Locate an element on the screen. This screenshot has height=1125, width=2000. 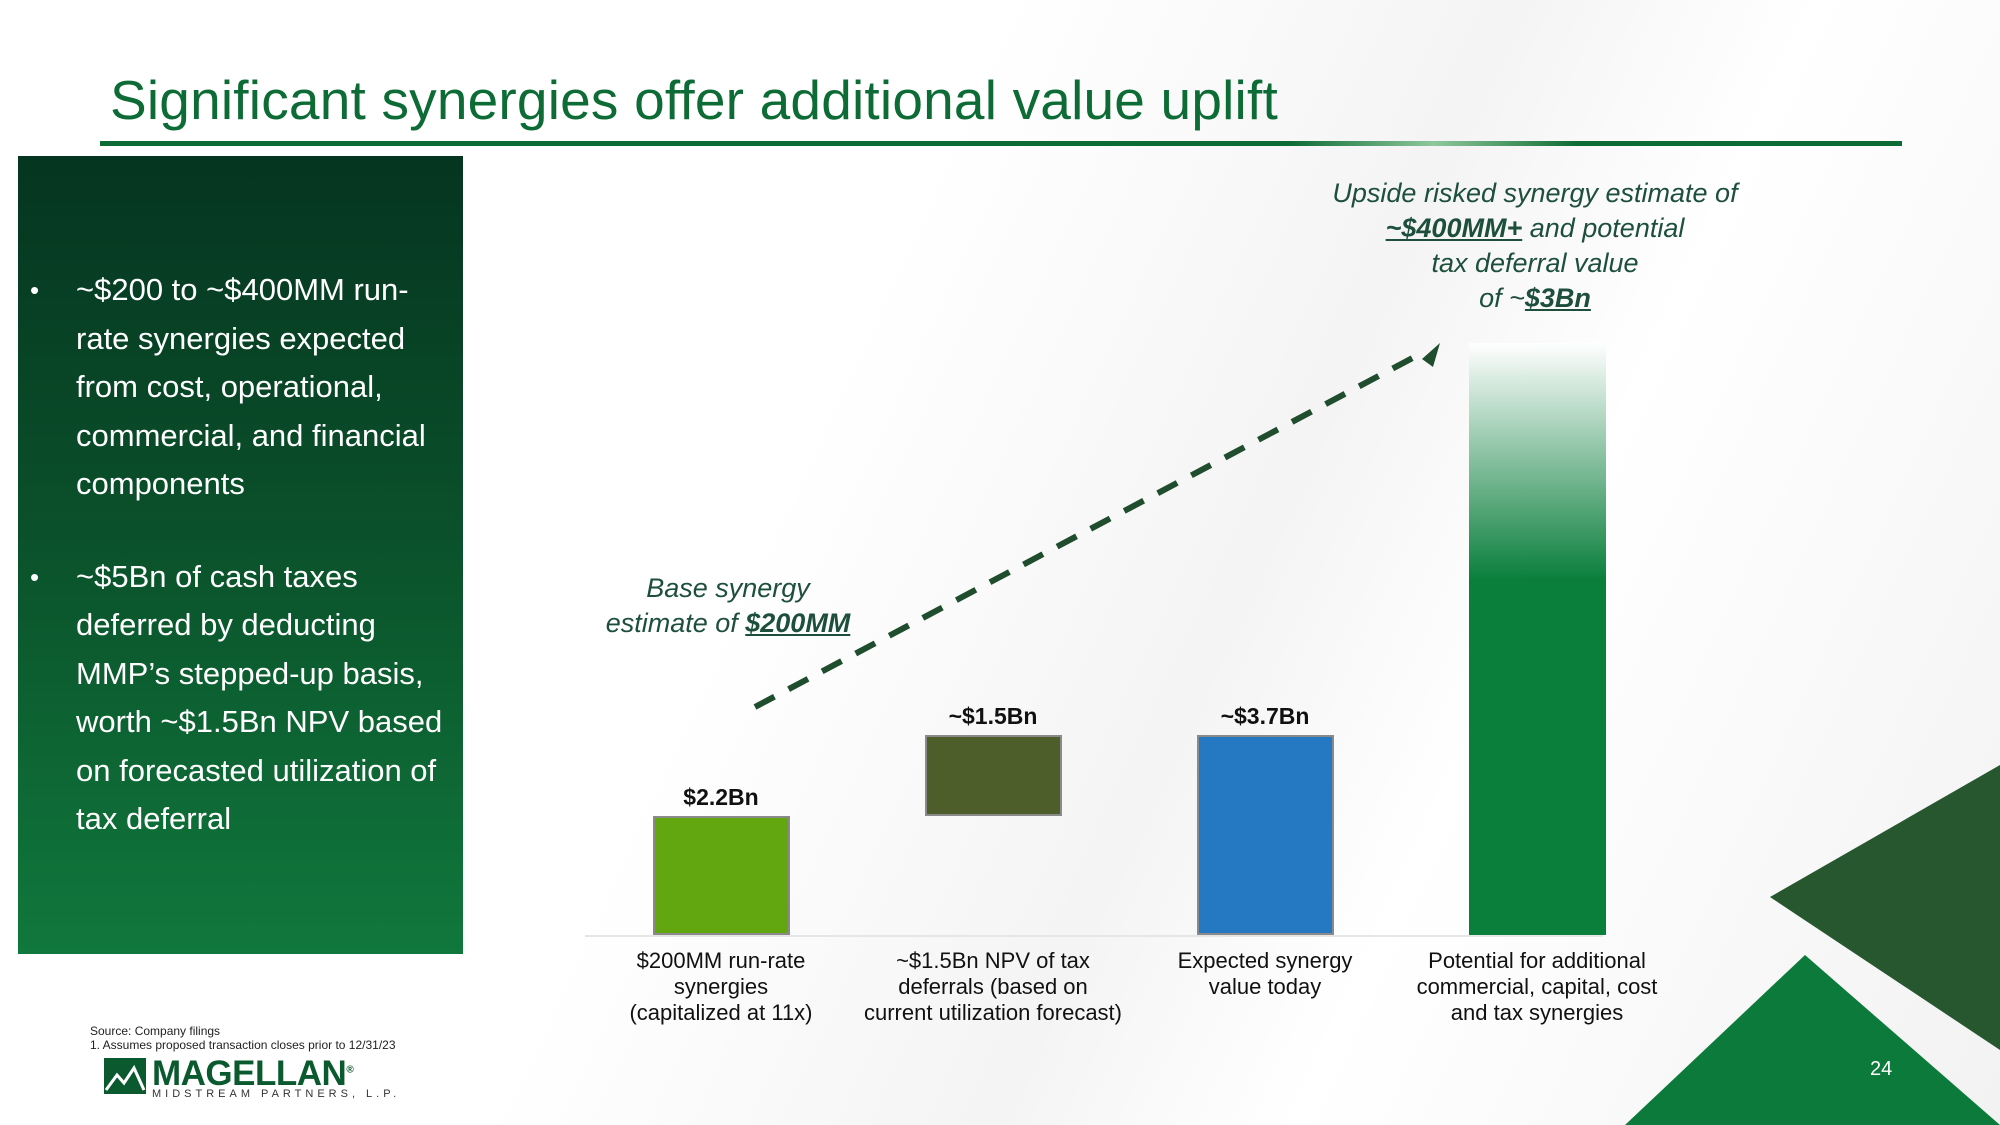
annotation-value: $3Bn is located at coordinates (1557, 298).